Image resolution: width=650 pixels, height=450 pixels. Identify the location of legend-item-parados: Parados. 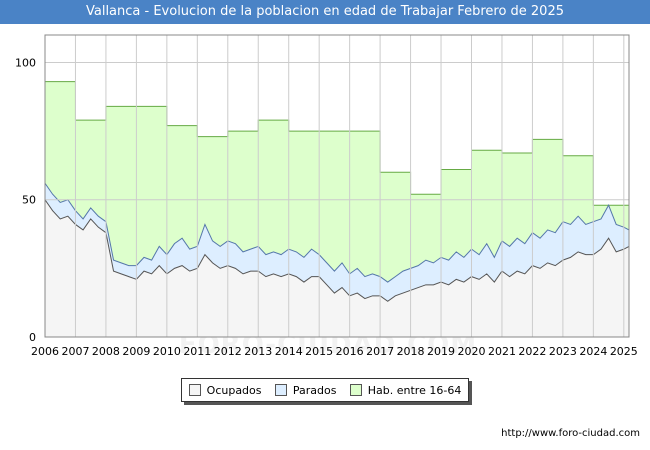
(305, 390).